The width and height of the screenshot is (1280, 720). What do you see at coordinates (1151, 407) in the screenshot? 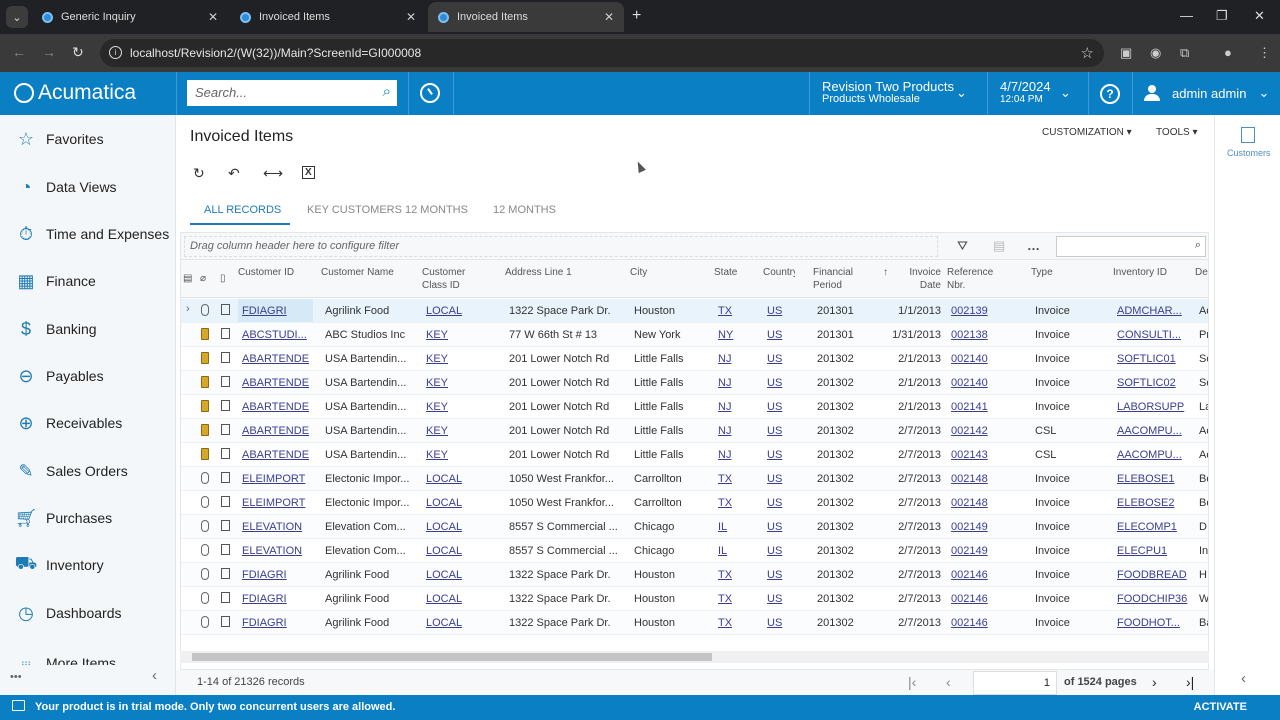
I see `cell-inventory-id: LABORSUPP` at bounding box center [1151, 407].